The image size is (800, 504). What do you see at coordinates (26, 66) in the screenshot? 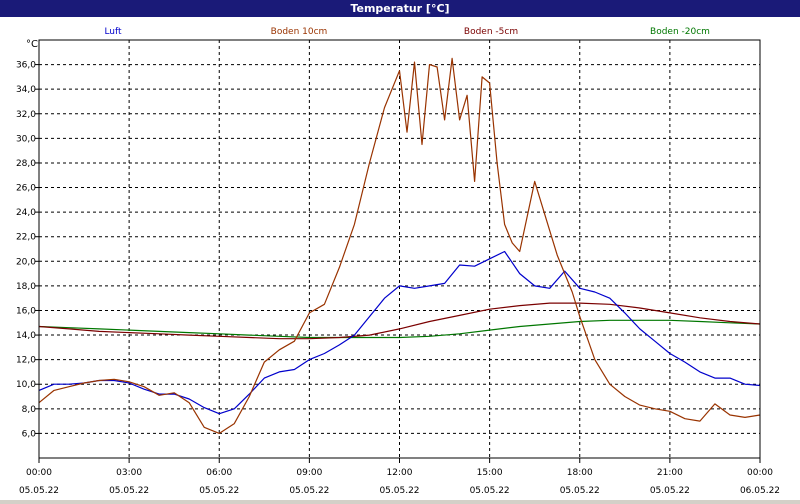
I see `y-tick-label: 36,0` at bounding box center [26, 66].